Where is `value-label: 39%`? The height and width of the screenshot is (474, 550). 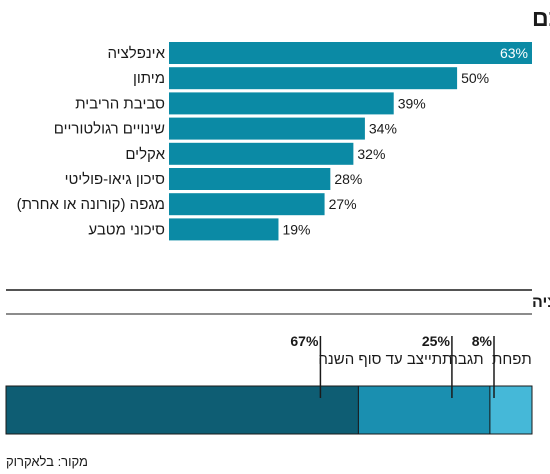
value-label: 39% is located at coordinates (412, 103).